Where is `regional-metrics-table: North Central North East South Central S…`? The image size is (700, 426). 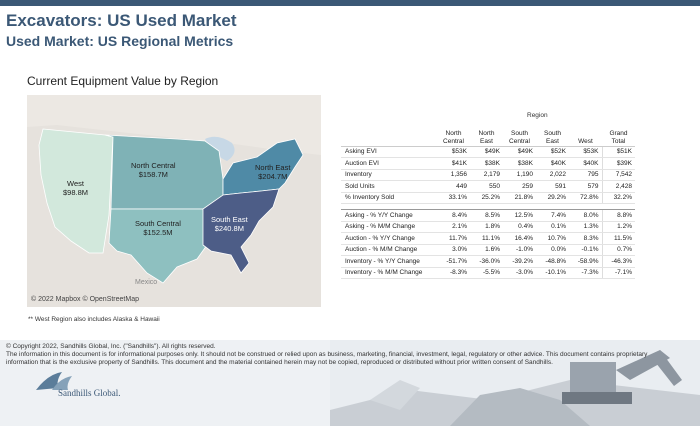
regional-metrics-table: North Central North East South Central S… is located at coordinates (488, 203).